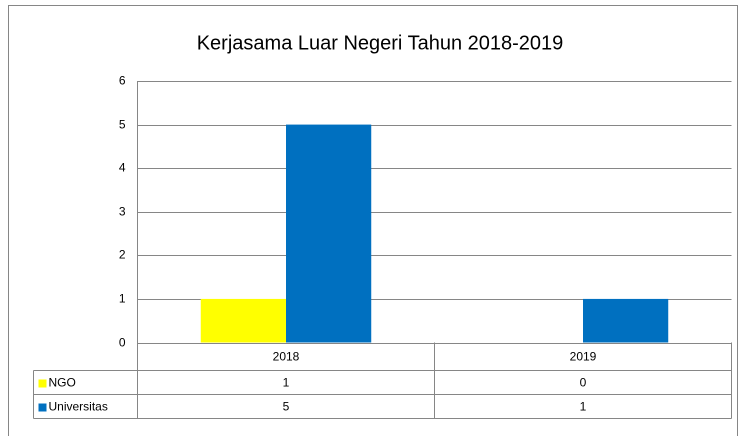 This screenshot has width=743, height=436. Describe the element at coordinates (583, 383) in the screenshot. I see `table-value: 0` at that location.